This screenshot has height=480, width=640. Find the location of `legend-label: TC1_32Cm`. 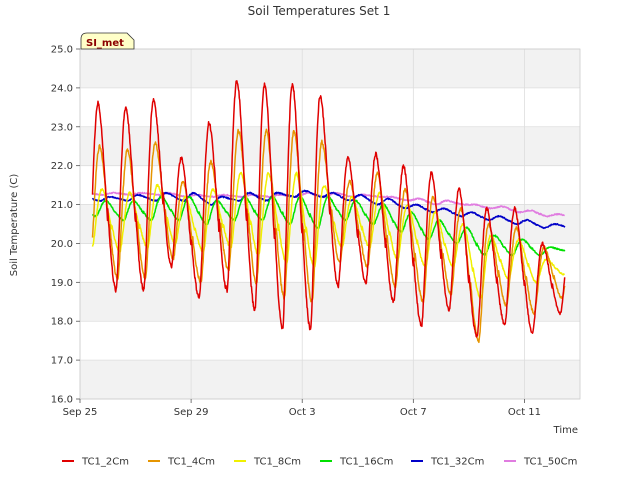

legend-label: TC1_32Cm is located at coordinates (457, 462).